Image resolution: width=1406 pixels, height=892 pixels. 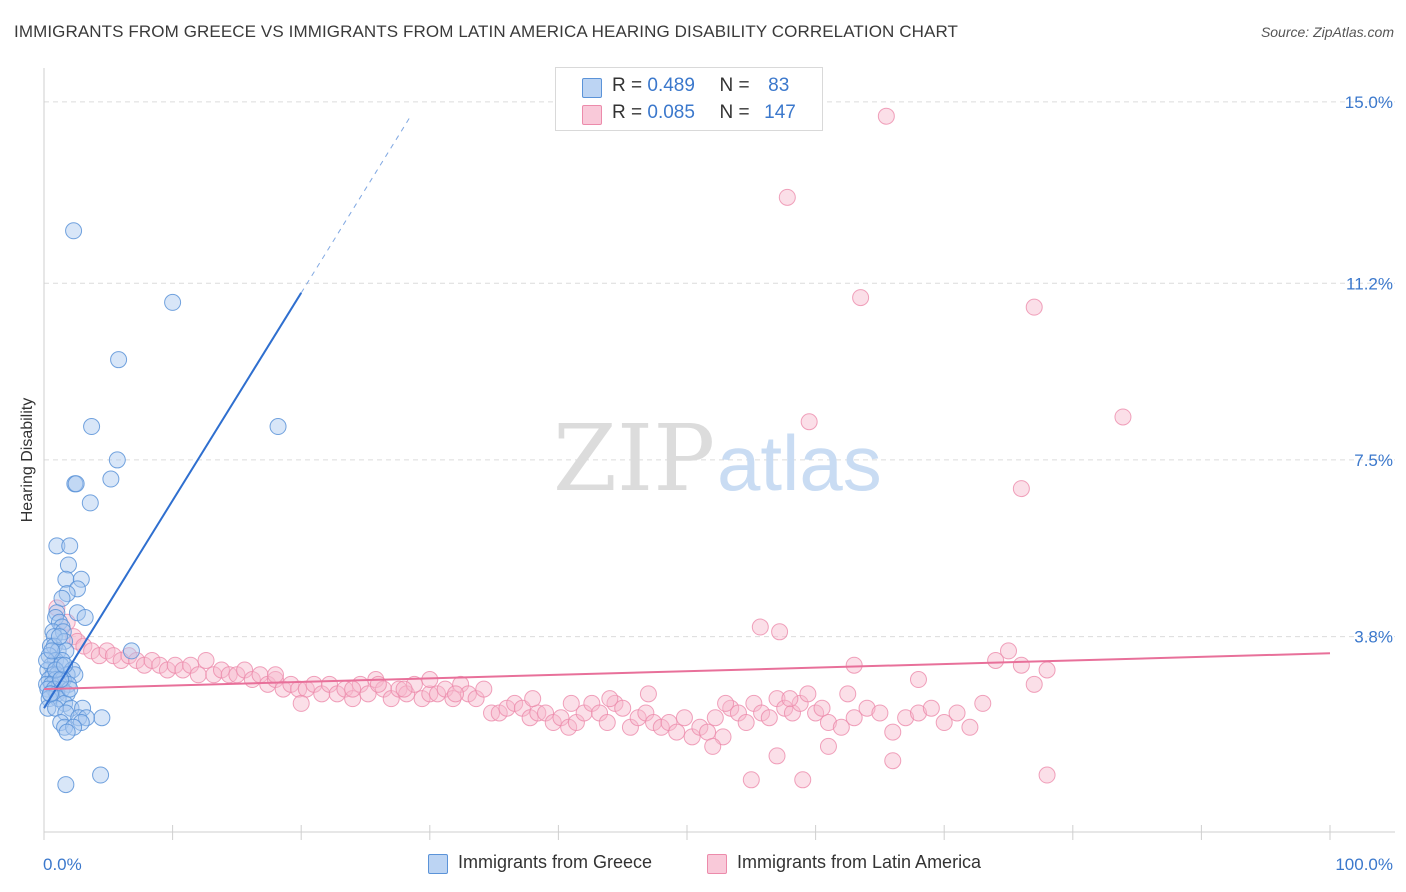 I want to click on legend-r-value-greece: 0.489, so click(x=671, y=85).